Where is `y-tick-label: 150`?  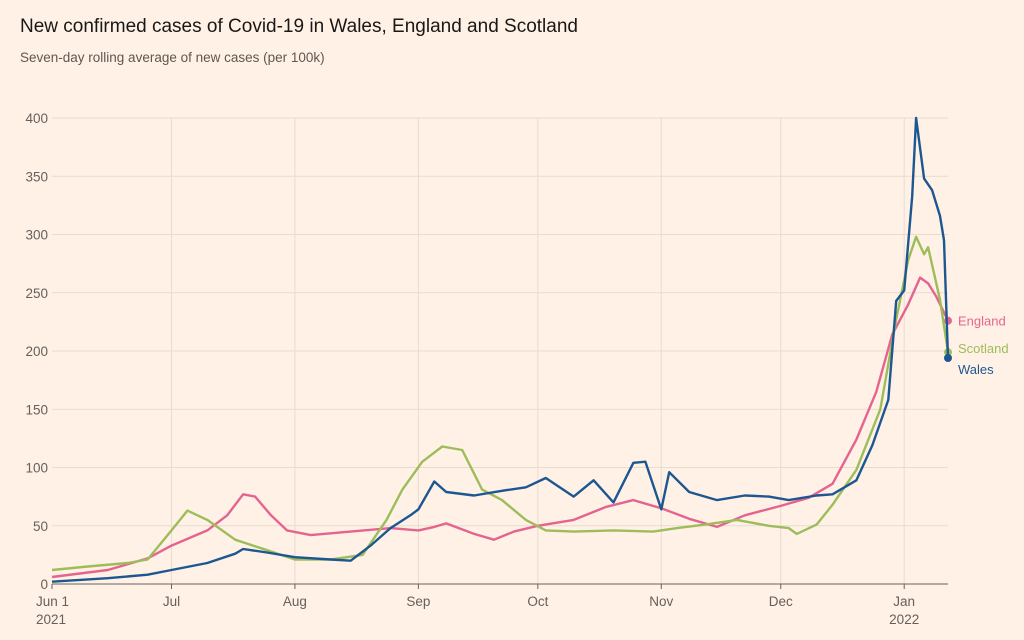 y-tick-label: 150 is located at coordinates (36, 409).